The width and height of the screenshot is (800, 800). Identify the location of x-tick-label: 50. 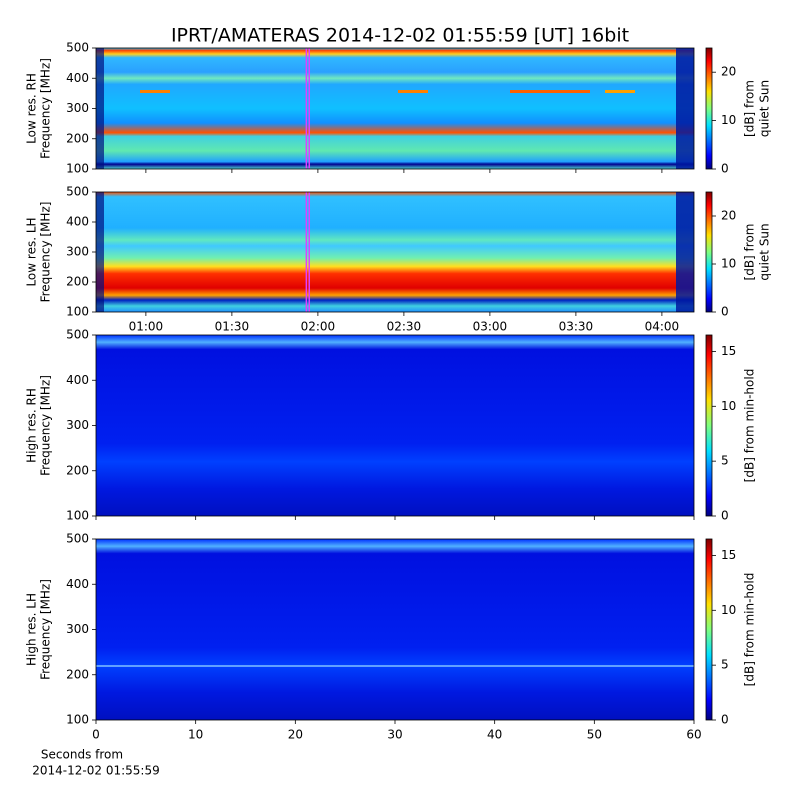
(594, 735).